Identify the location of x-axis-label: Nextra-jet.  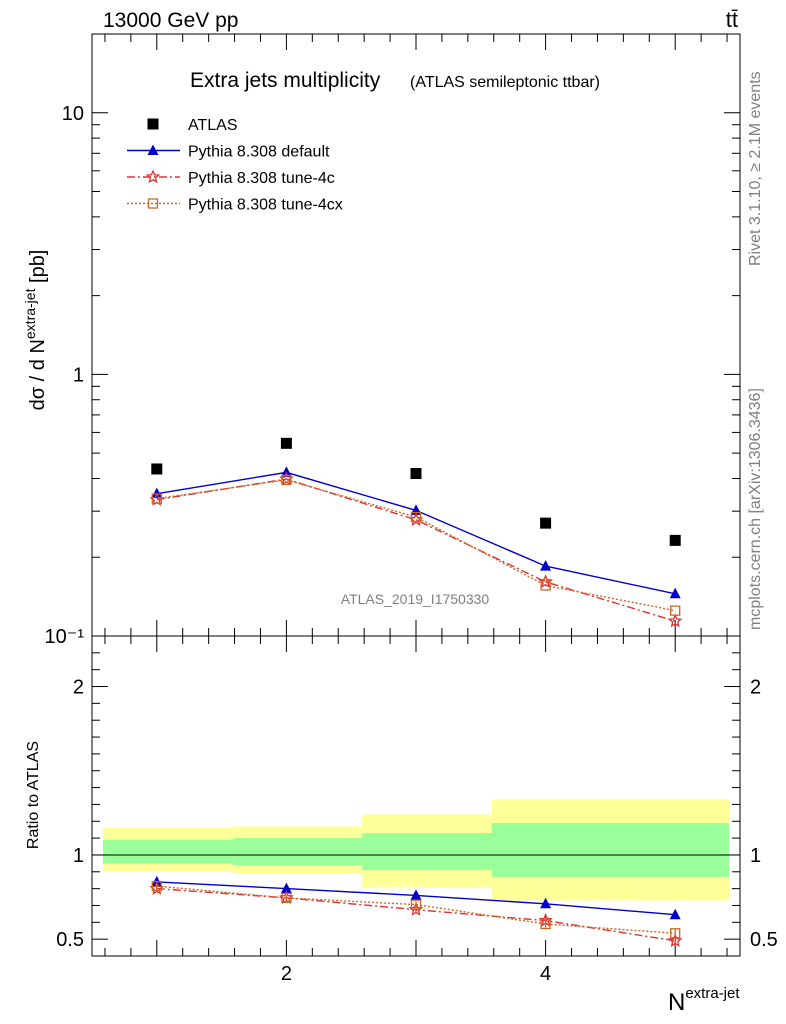
(704, 1000).